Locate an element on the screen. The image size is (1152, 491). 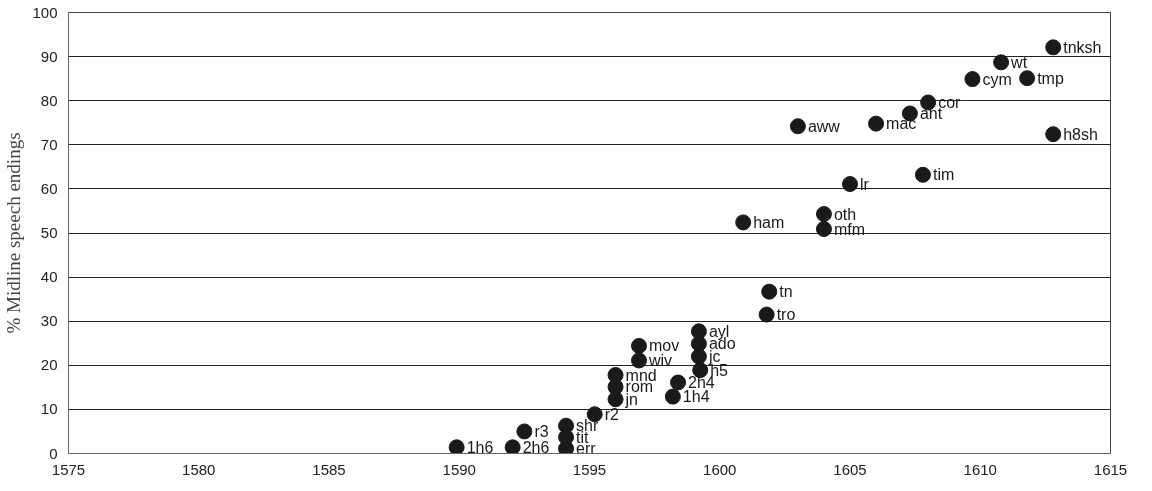
y-tick-label: 60 is located at coordinates (49, 188).